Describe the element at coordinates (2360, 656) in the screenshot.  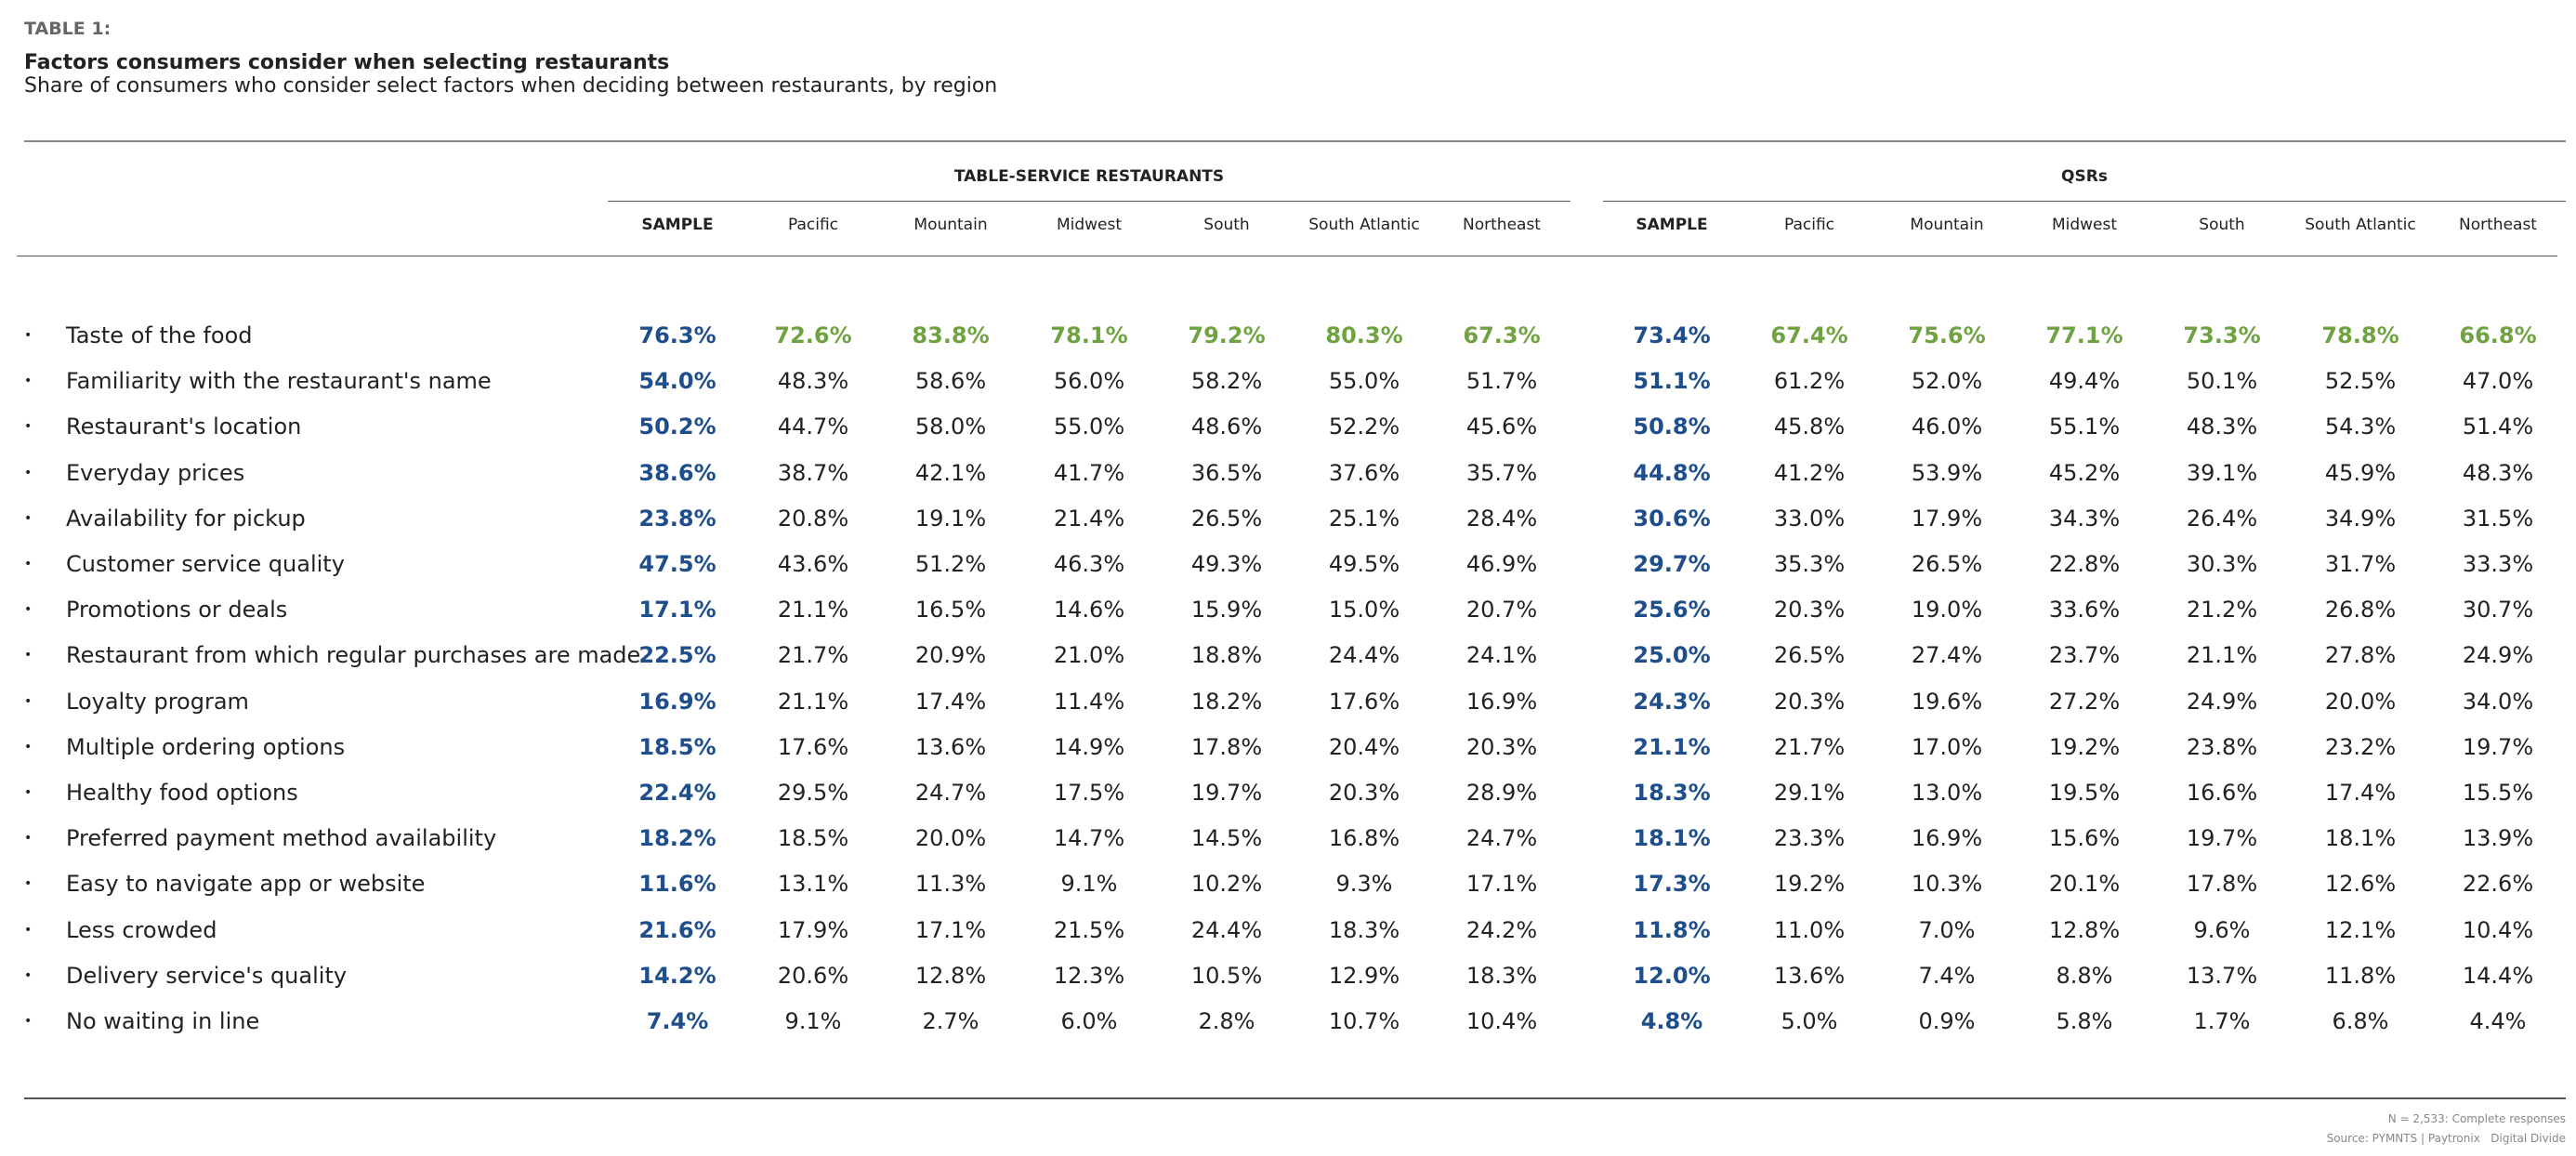
I see `cell: 27.8%` at that location.